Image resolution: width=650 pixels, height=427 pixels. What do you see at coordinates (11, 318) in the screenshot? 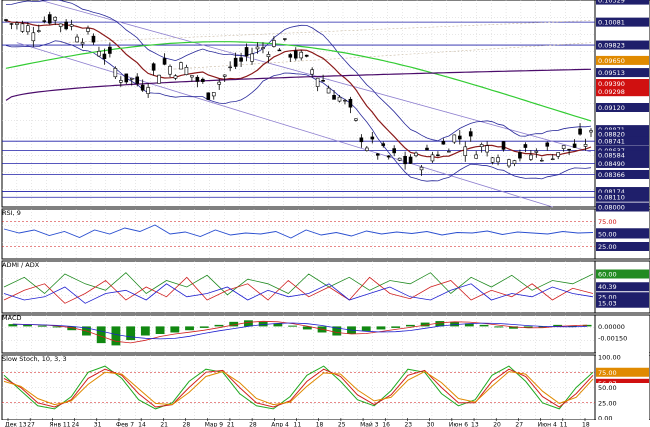
I see `macd-title: MACD` at bounding box center [11, 318].